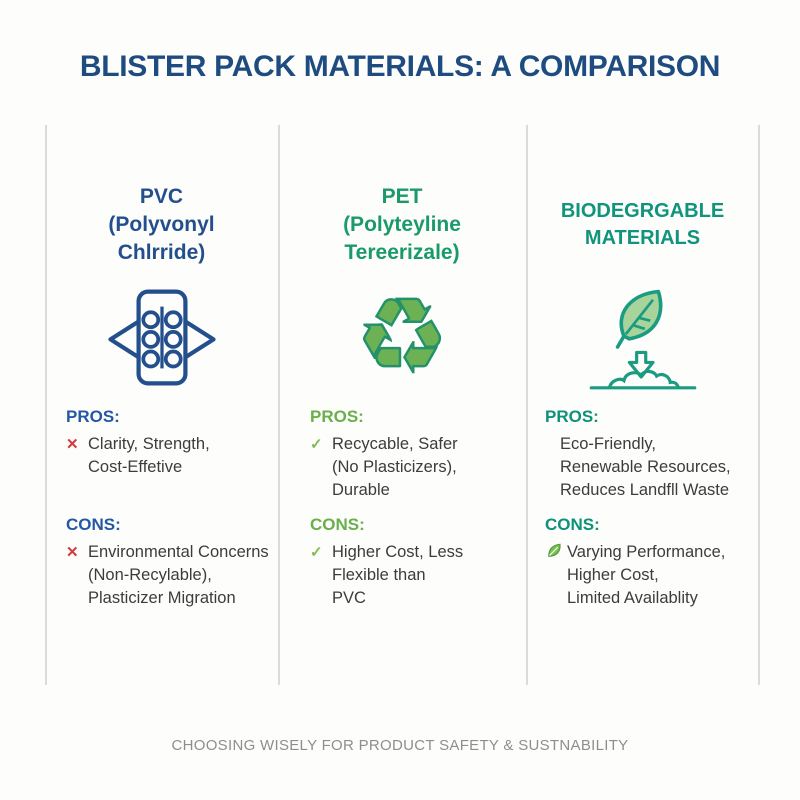 The image size is (800, 800). What do you see at coordinates (552, 467) in the screenshot?
I see `empty-bullet` at bounding box center [552, 467].